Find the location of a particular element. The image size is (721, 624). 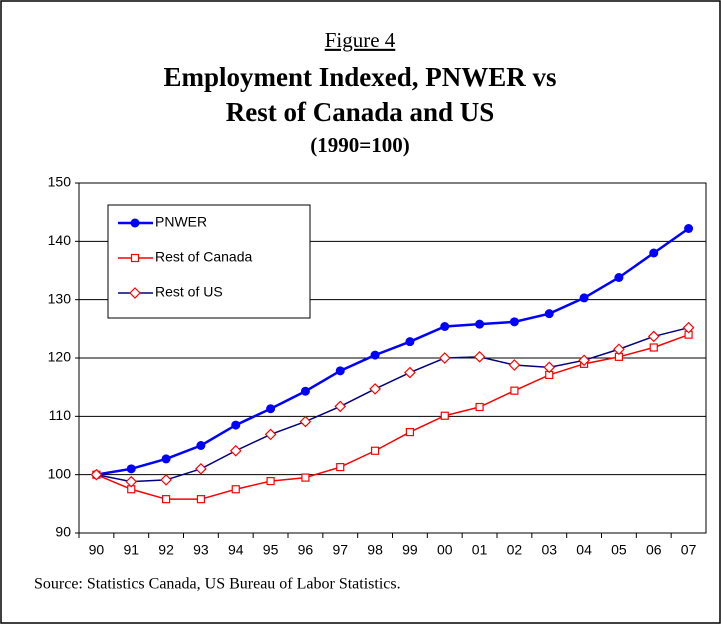

x-tick-label: 96 is located at coordinates (306, 550).